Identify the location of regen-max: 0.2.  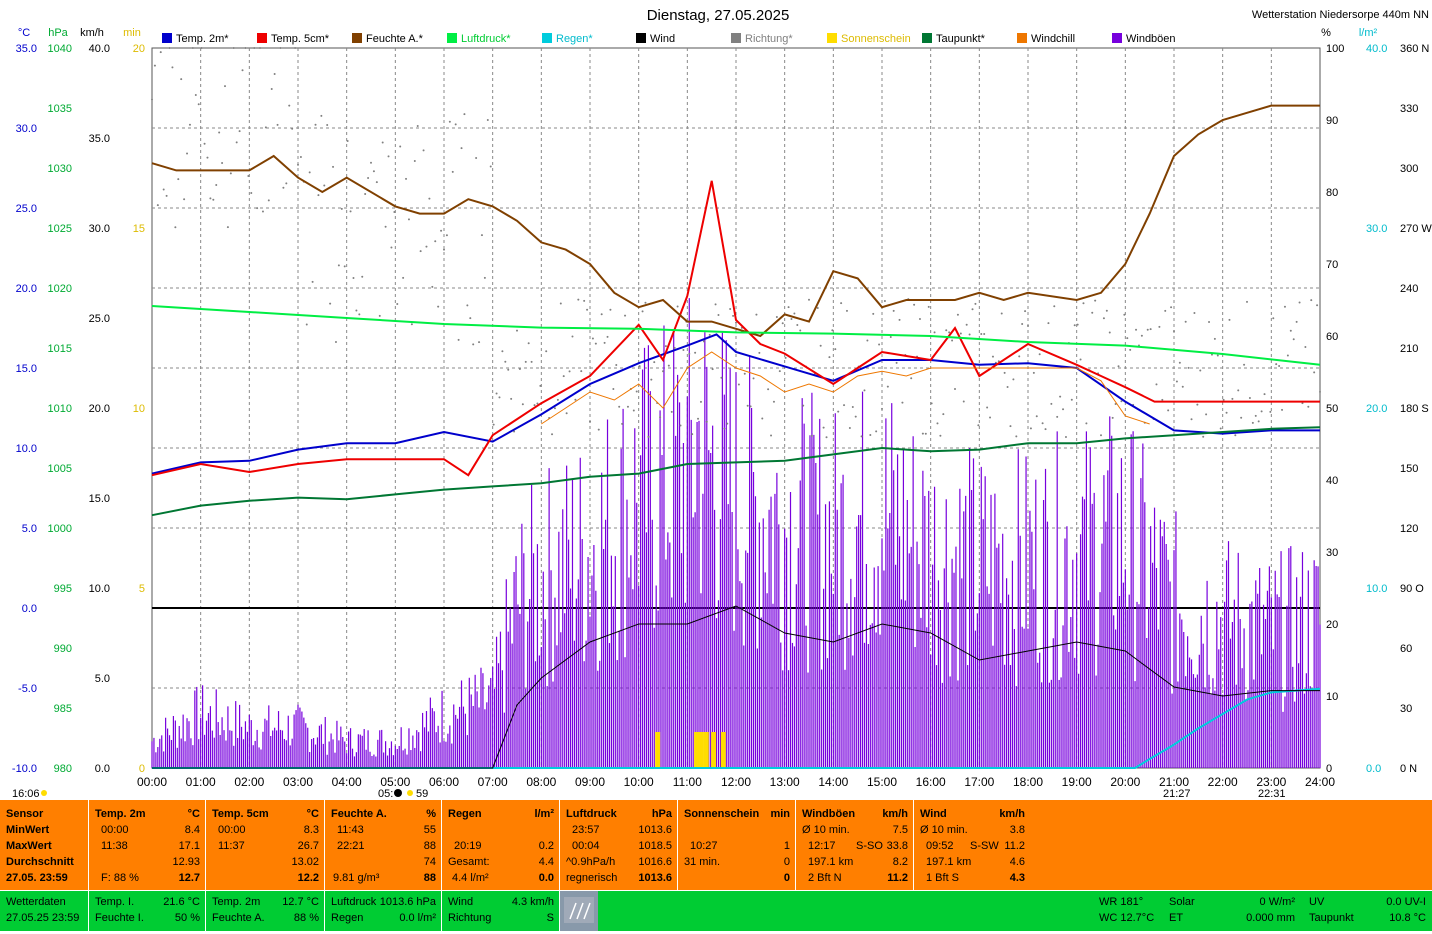
(546, 846).